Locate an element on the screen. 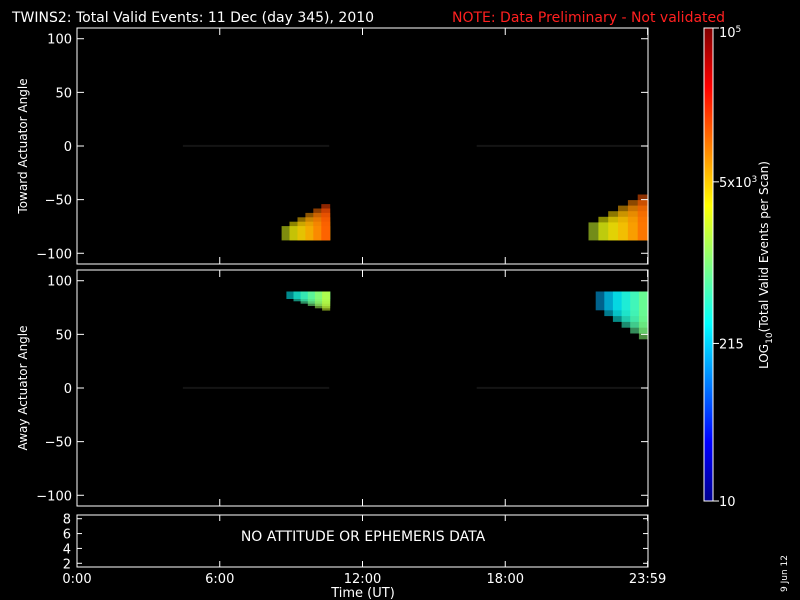 The height and width of the screenshot is (600, 800). date-stamp: 9 Jun 12 is located at coordinates (785, 573).